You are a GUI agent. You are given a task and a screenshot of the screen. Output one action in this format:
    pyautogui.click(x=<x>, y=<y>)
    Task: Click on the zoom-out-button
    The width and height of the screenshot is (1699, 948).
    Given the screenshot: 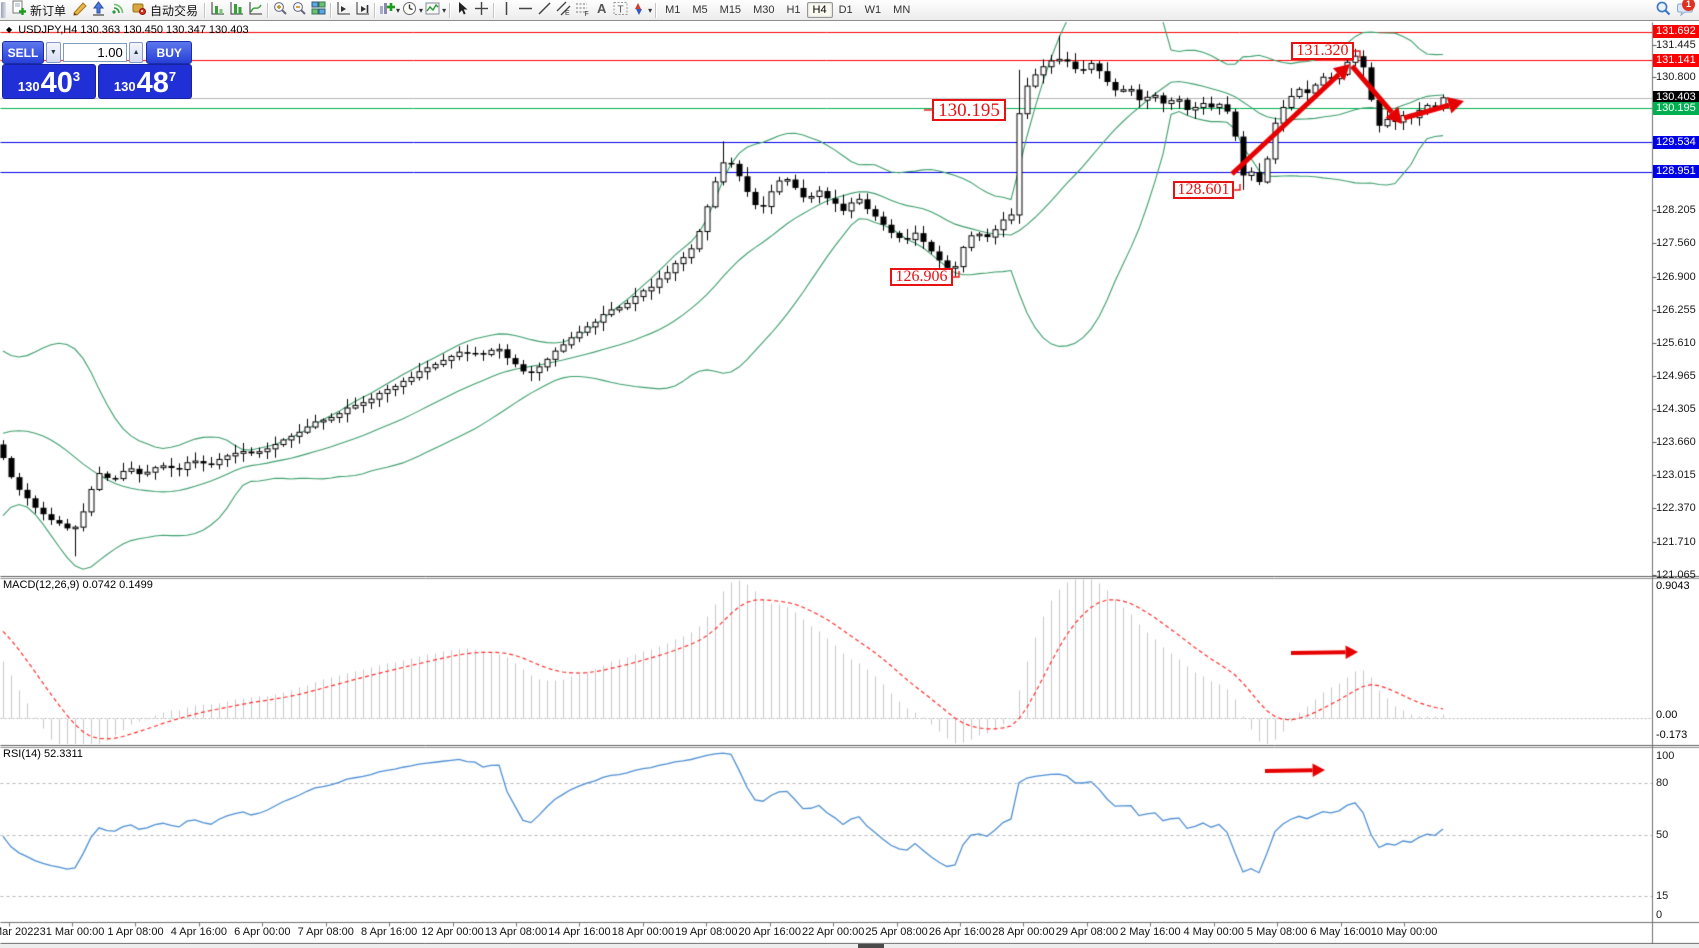 What is the action you would take?
    pyautogui.click(x=299, y=10)
    